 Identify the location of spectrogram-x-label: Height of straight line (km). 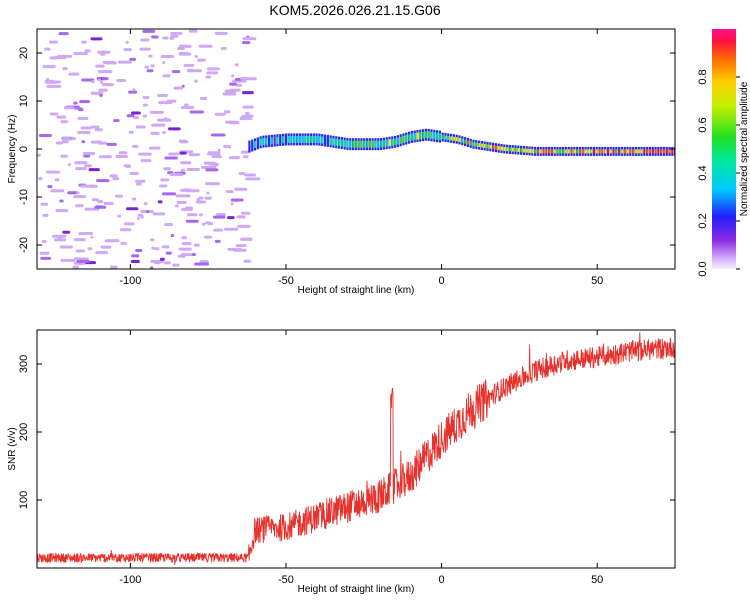
(356, 290).